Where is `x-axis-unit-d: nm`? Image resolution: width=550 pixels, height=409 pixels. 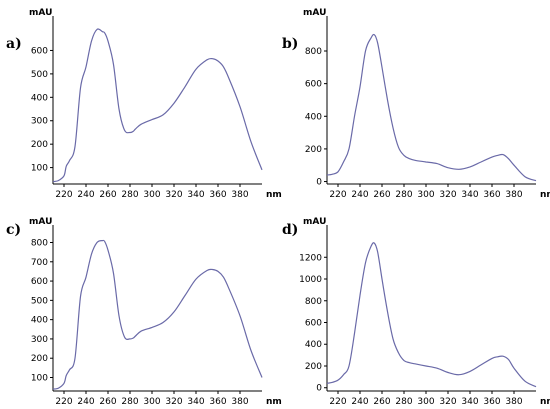
x-axis-unit-d: nm is located at coordinates (545, 402).